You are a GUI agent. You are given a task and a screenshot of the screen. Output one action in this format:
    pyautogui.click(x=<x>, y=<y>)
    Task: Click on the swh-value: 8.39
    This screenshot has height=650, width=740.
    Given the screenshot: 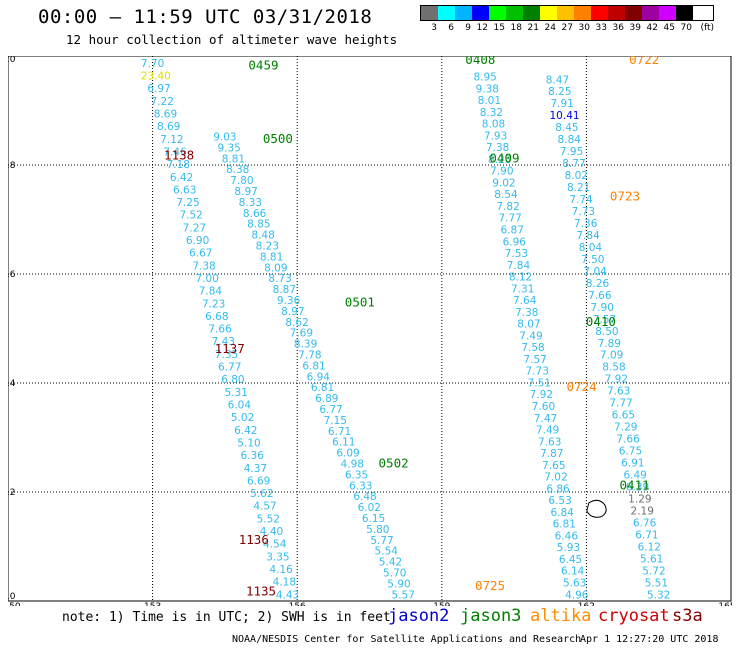 What is the action you would take?
    pyautogui.click(x=305, y=345)
    